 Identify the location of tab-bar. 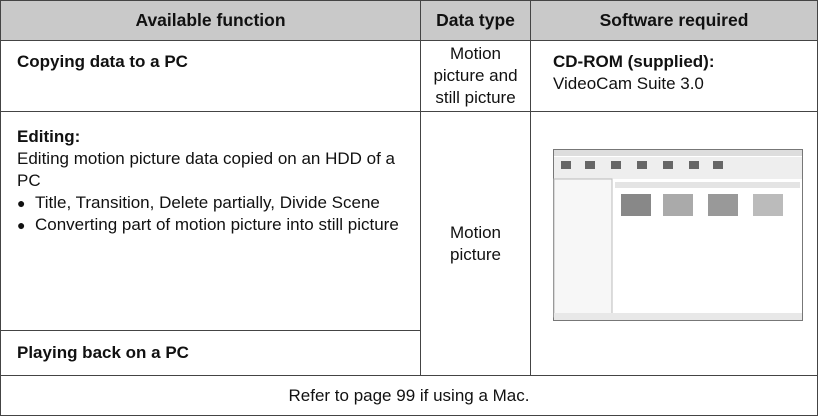
(707, 185).